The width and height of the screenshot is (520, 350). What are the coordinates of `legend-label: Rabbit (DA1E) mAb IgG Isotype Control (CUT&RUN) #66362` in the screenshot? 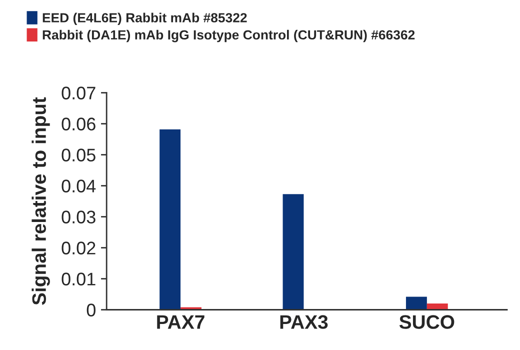 It's located at (228, 36).